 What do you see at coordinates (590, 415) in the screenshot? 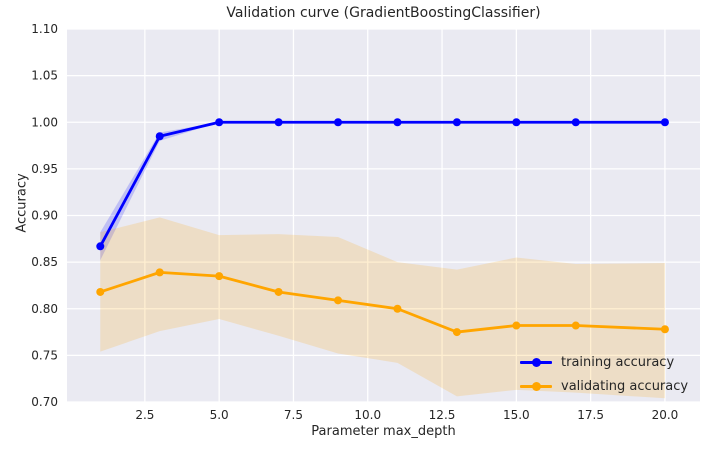
I see `x-tick-label: 17.5` at bounding box center [590, 415].